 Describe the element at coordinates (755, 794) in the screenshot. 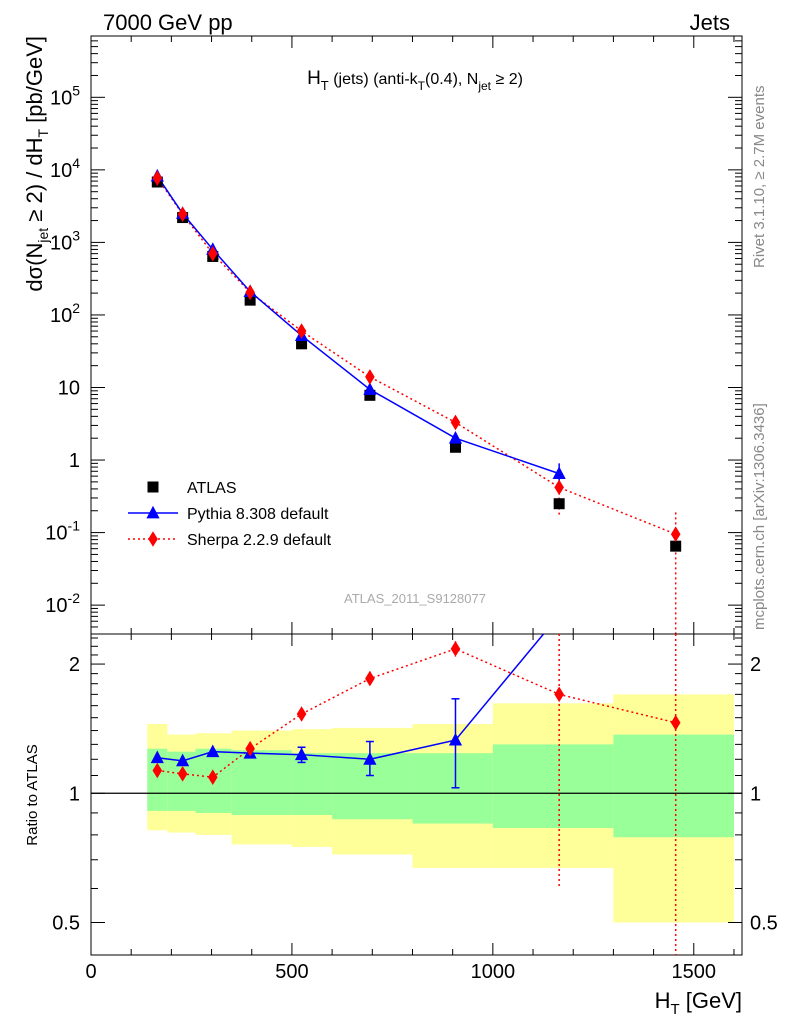

I see `ratio-y-tick-label-right: 1` at that location.